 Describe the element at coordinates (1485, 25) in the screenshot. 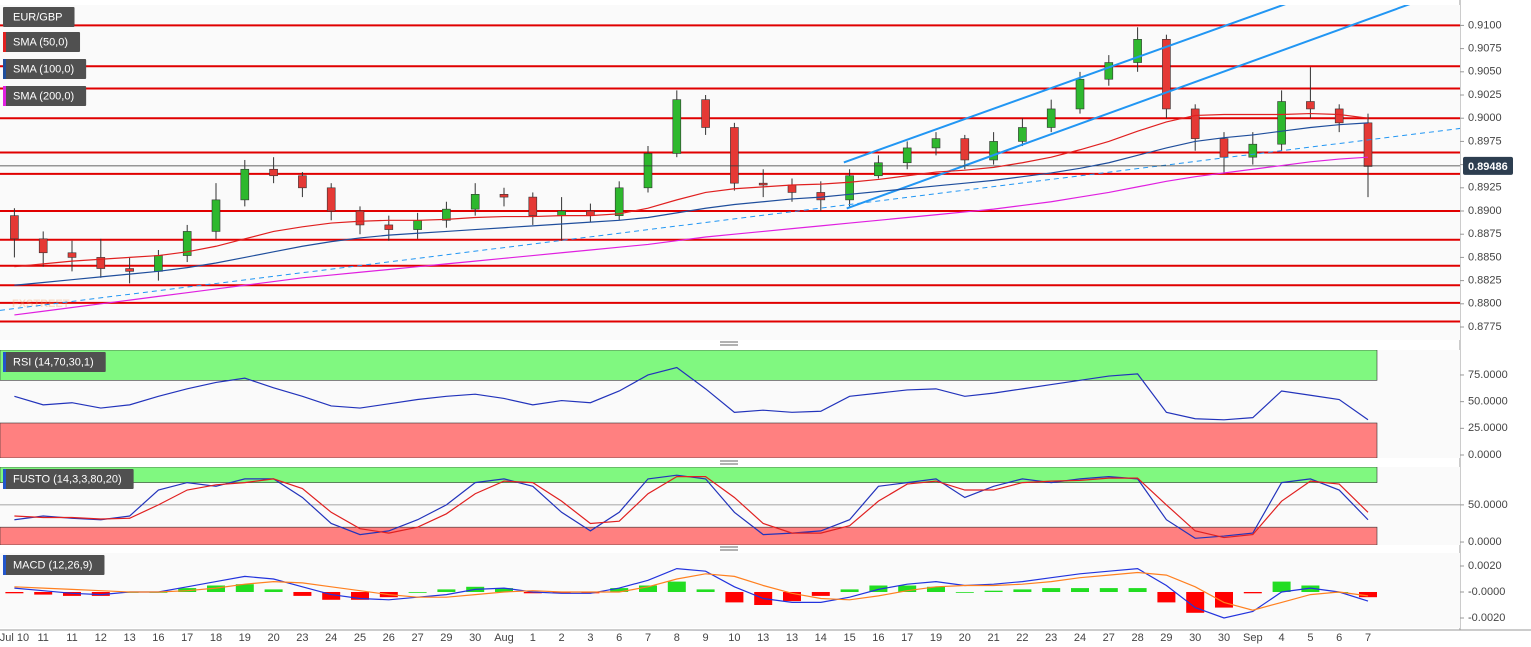

I see `y-tick-label: 0.9100` at that location.